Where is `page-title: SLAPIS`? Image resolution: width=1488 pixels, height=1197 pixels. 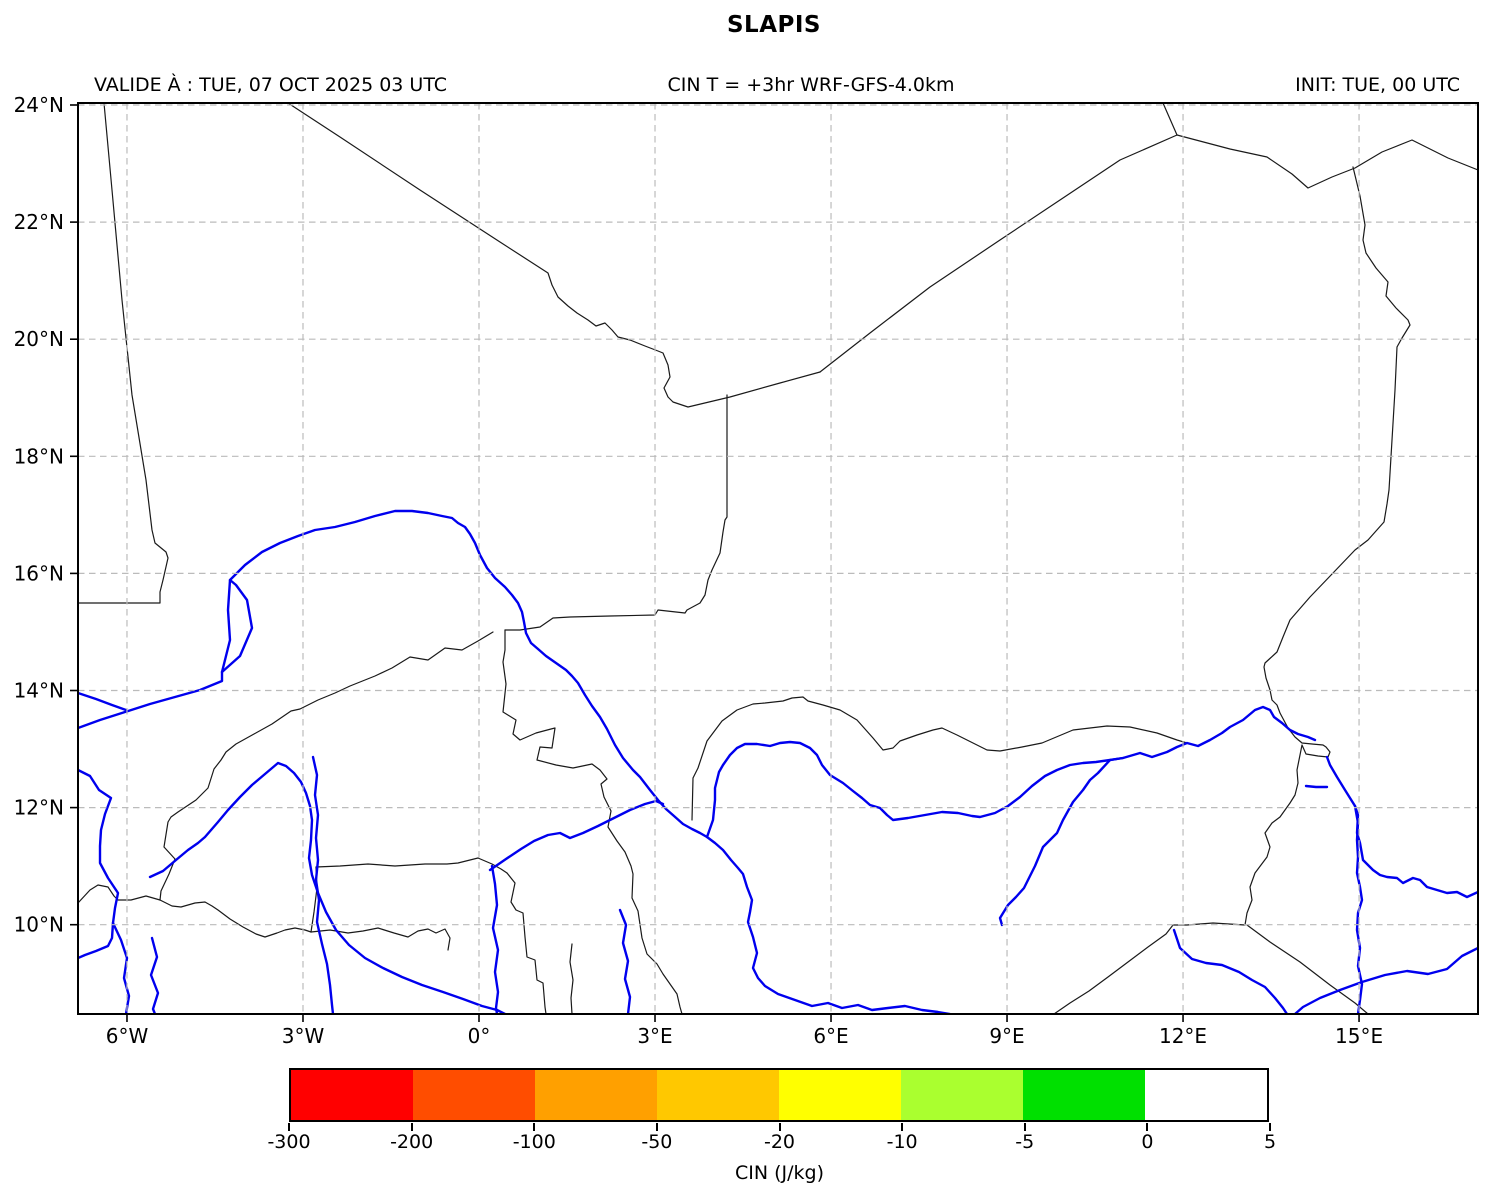 page-title: SLAPIS is located at coordinates (773, 25).